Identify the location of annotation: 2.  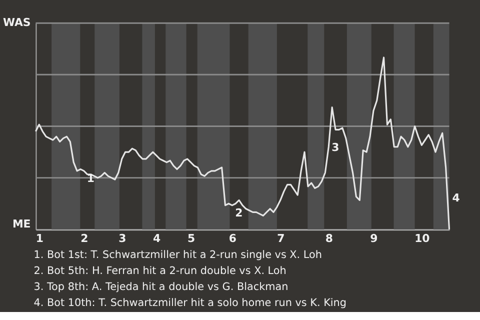
(239, 213).